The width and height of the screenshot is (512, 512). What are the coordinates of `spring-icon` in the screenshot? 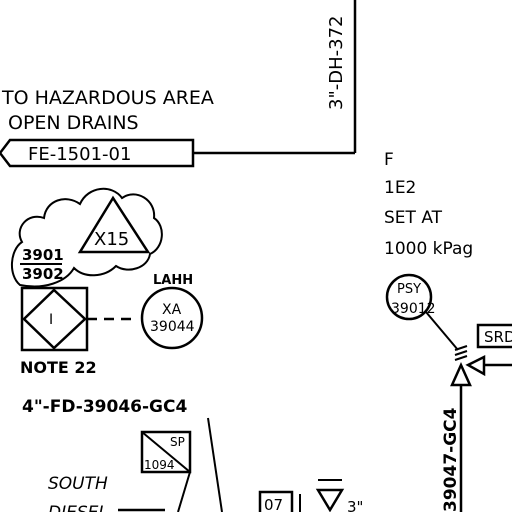 It's located at (461, 353).